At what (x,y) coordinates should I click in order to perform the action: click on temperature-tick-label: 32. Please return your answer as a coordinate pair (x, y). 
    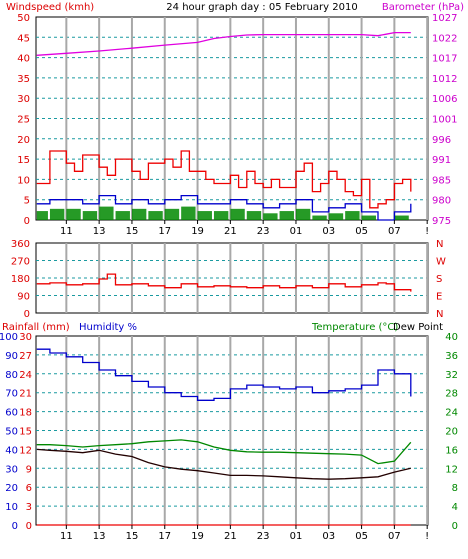
    Looking at the image, I should click on (451, 375).